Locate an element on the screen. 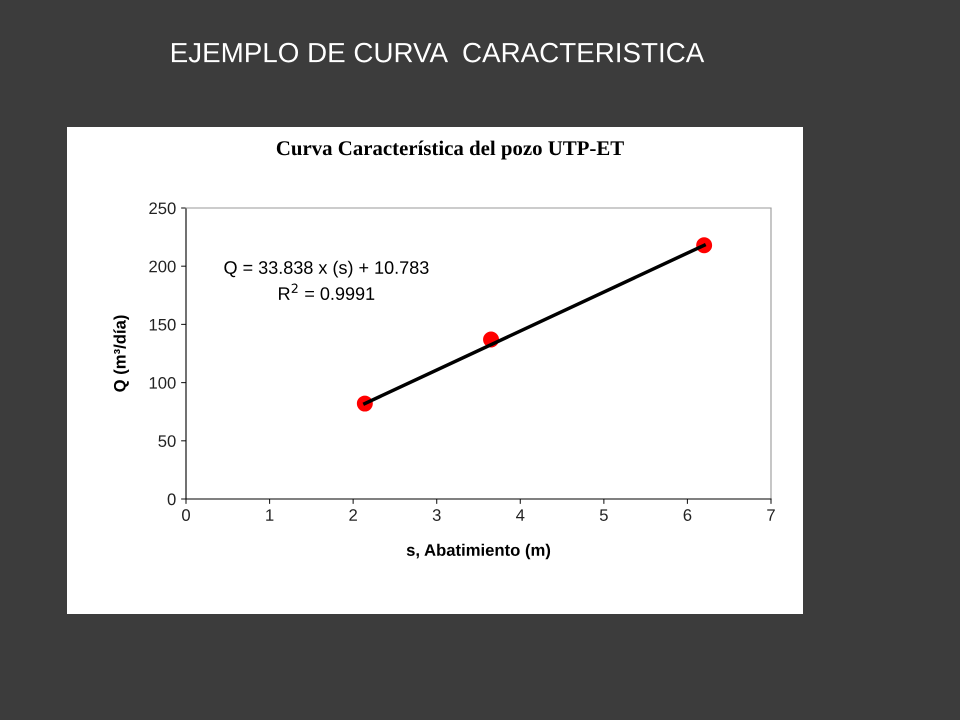  chart-title: EJEMPLO DE CURVA CARACTERISTICA is located at coordinates (438, 52).